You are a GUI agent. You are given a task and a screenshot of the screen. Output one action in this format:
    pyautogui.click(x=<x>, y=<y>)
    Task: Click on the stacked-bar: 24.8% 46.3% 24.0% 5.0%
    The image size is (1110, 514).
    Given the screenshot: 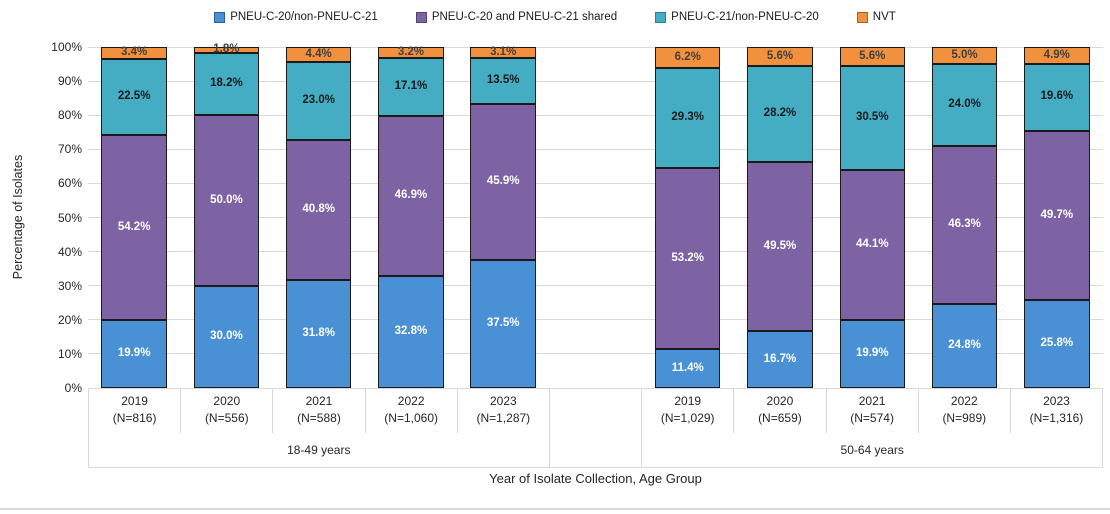 What is the action you would take?
    pyautogui.click(x=964, y=217)
    